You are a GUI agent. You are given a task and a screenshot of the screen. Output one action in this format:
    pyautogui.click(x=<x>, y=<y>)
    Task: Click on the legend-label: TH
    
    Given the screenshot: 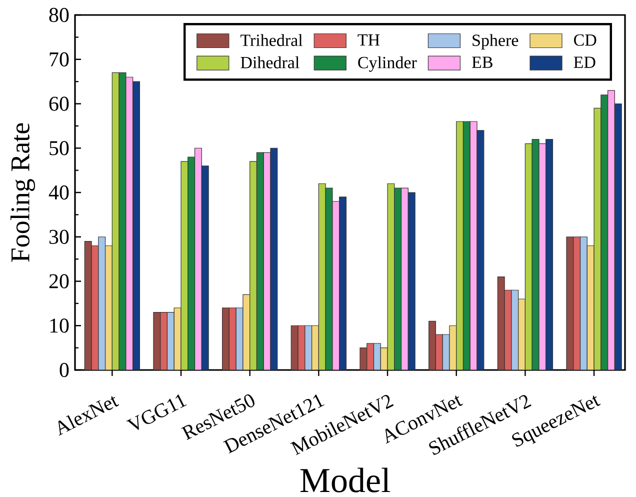 What is the action you would take?
    pyautogui.click(x=369, y=40)
    